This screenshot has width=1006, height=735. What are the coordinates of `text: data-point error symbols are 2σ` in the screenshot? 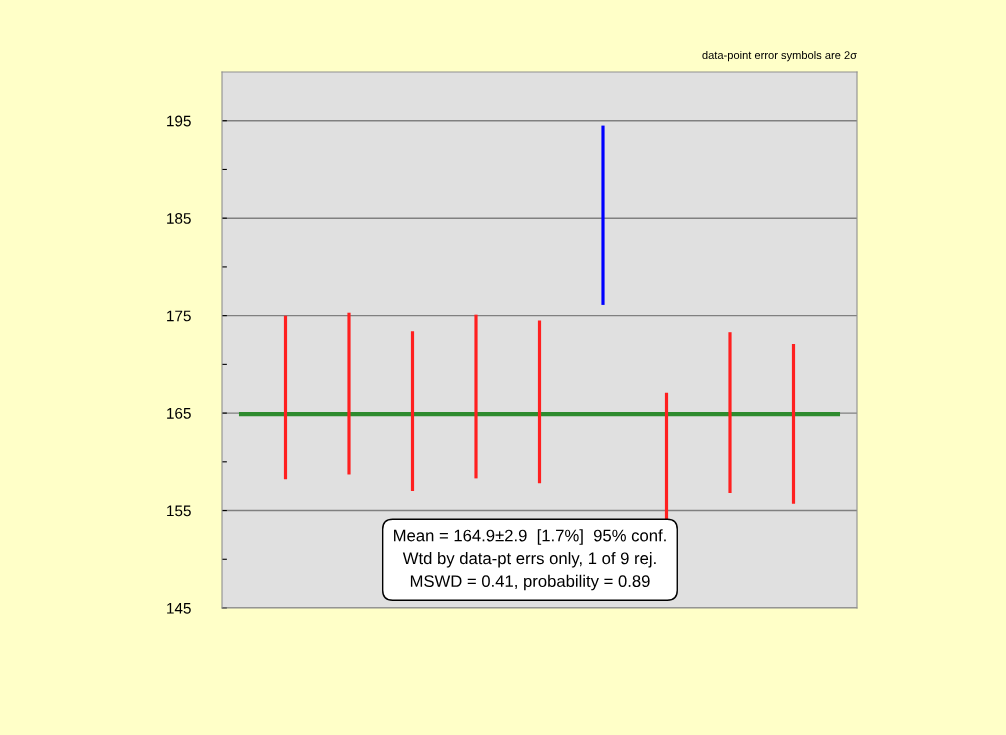 It's located at (779, 56).